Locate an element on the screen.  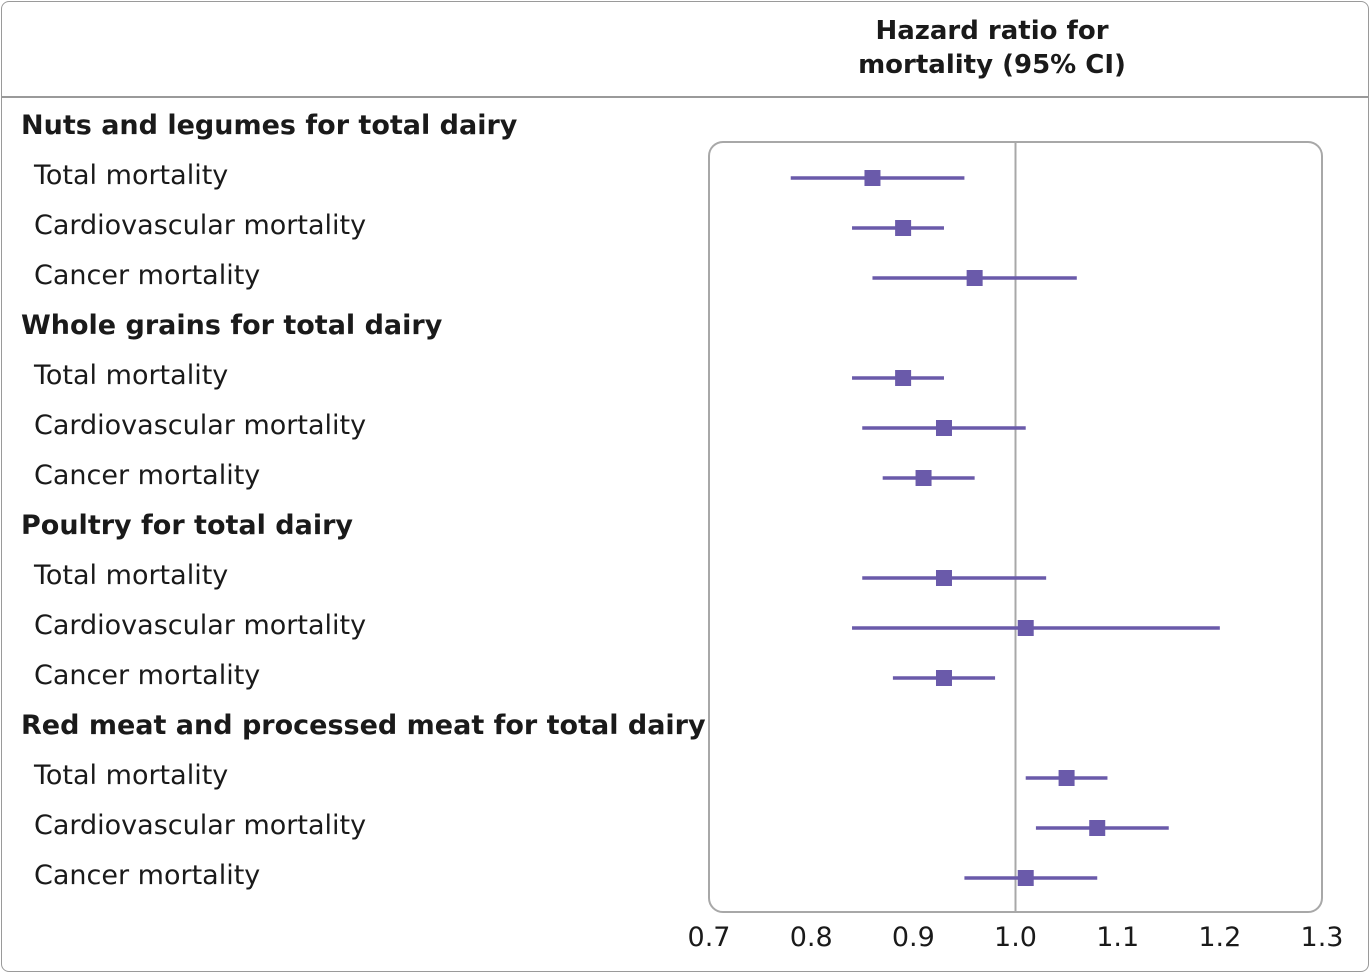
x-tick-label: 0.7 is located at coordinates (709, 937).